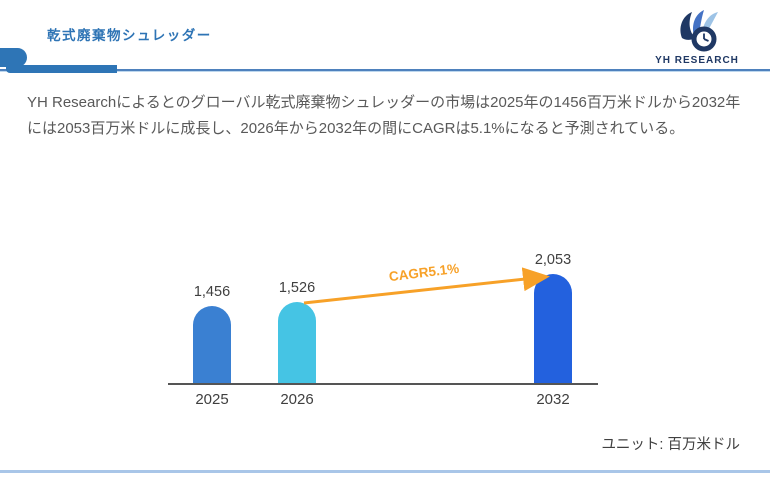  Describe the element at coordinates (212, 292) in the screenshot. I see `bar-value-label: 1,456` at that location.